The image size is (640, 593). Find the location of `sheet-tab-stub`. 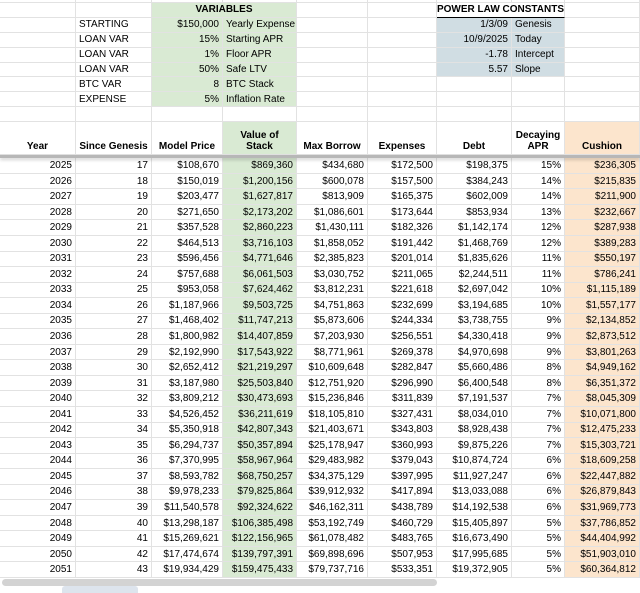

sheet-tab-stub is located at coordinates (100, 589).